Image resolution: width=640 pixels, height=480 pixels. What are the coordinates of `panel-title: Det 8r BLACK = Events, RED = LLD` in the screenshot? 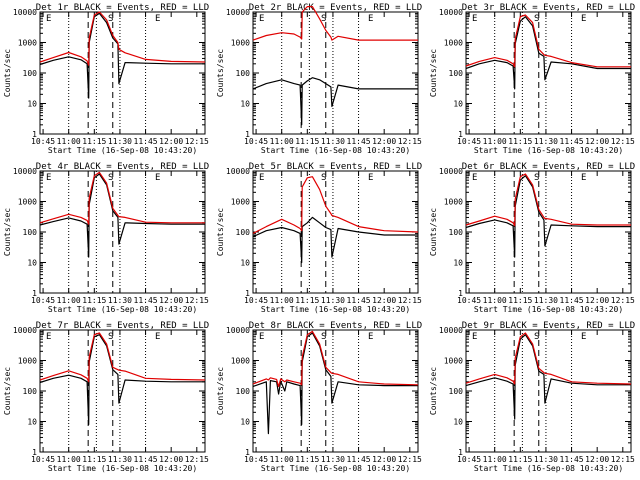 It's located at (335, 326).